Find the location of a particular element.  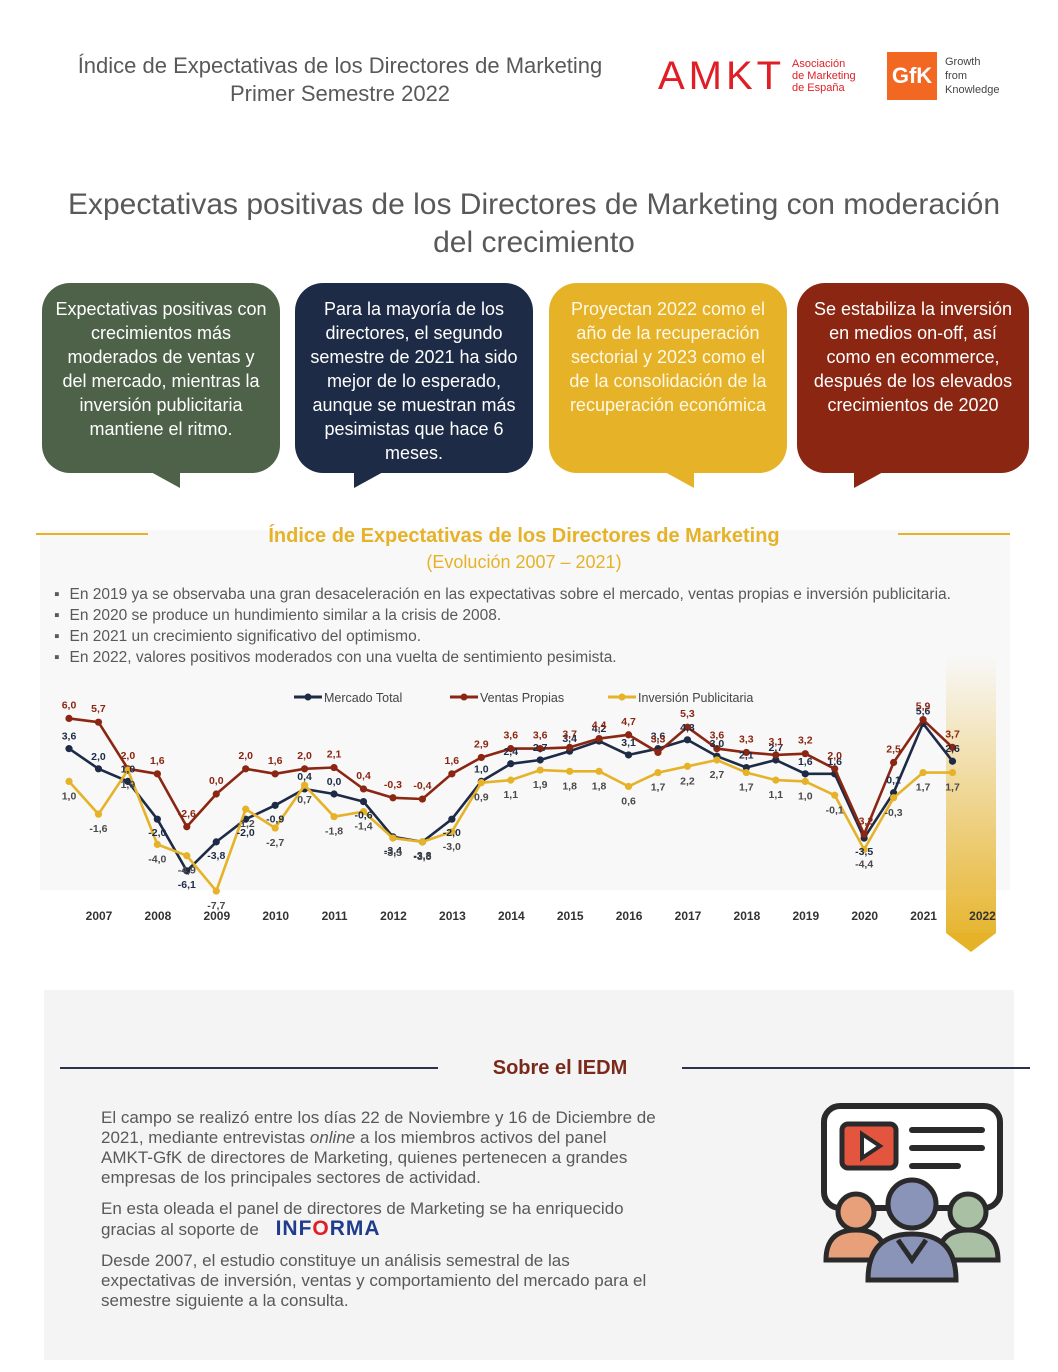

year-tick-label: 2021 is located at coordinates (923, 916).